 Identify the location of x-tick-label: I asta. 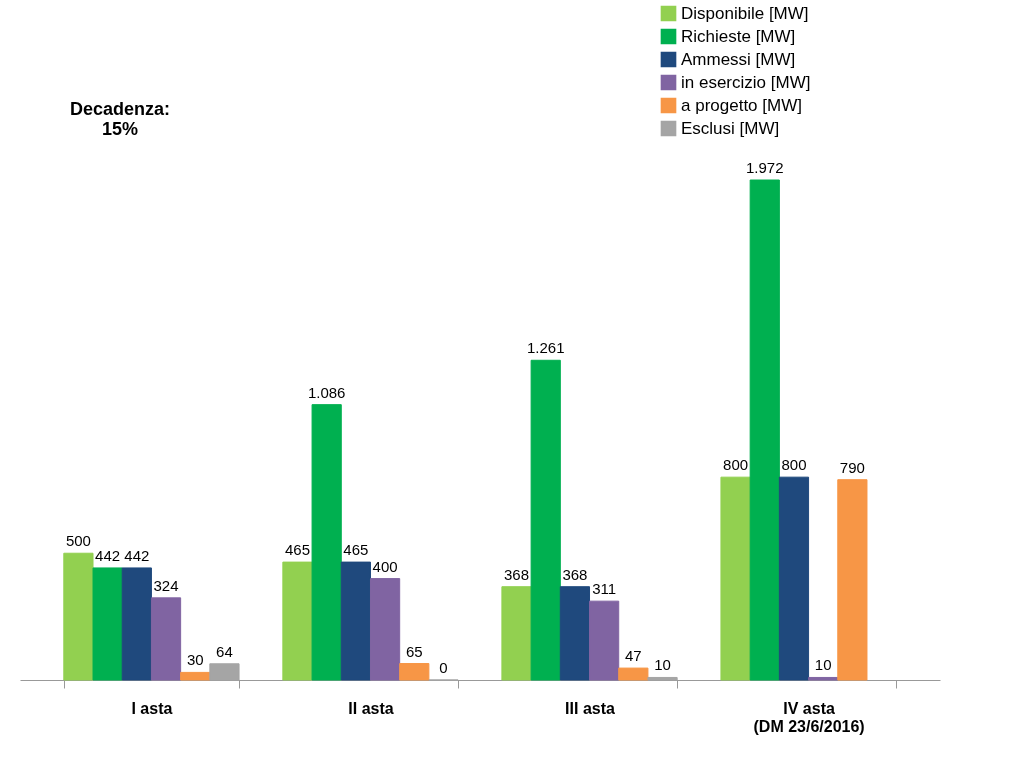
(152, 708).